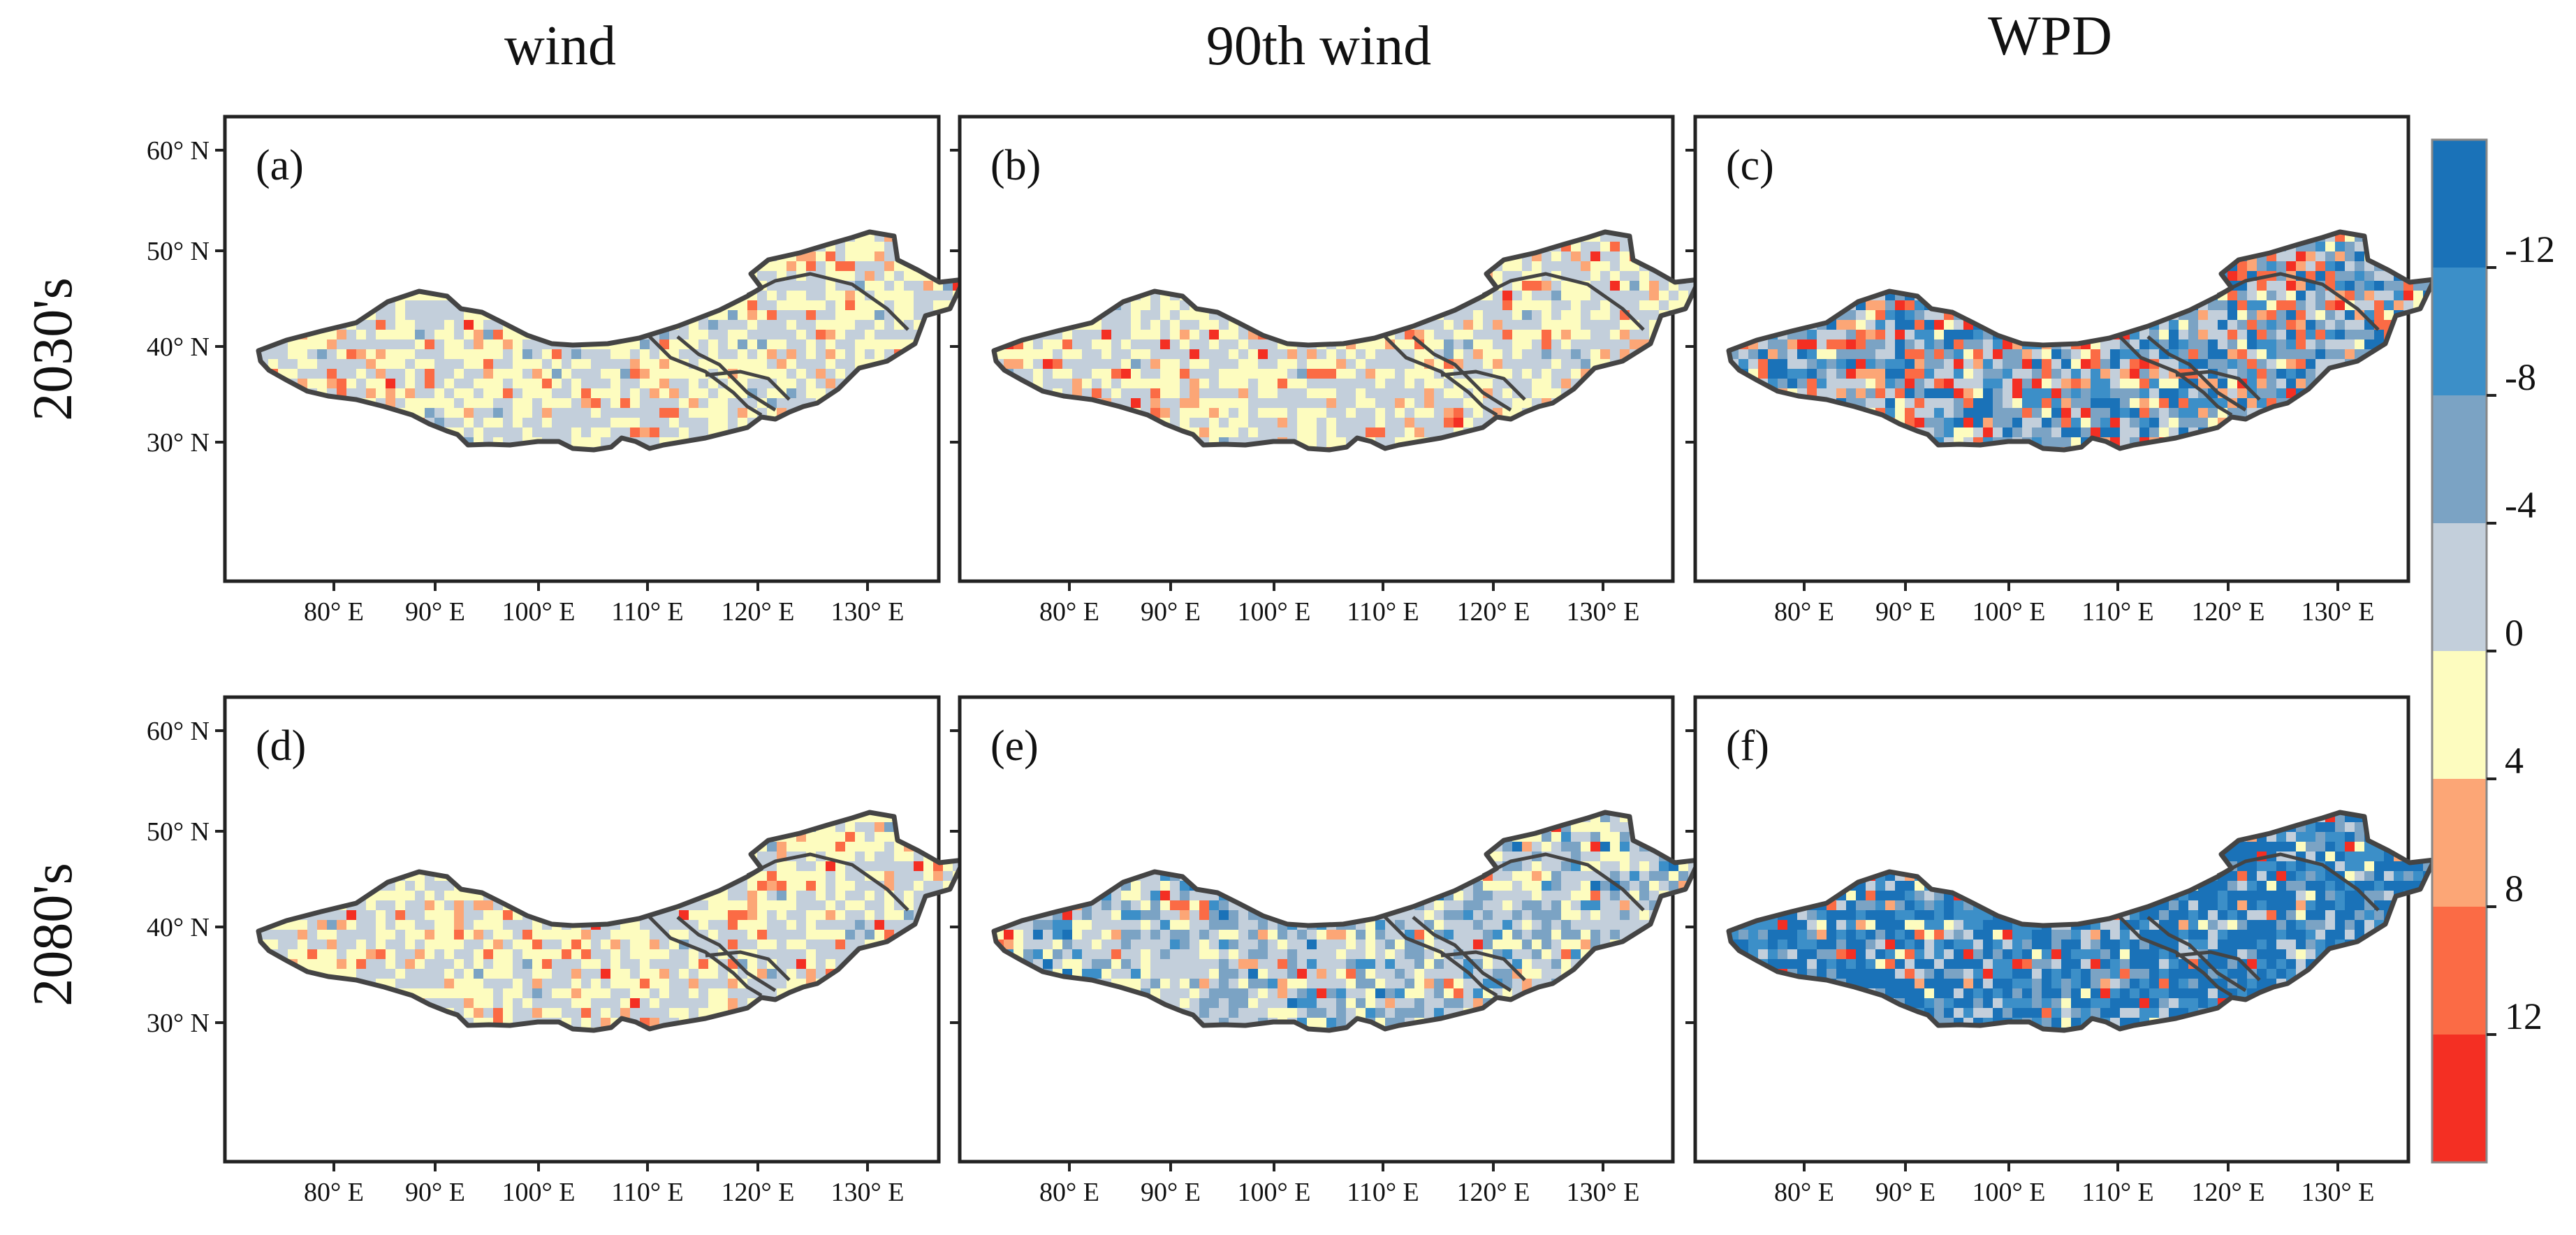 The width and height of the screenshot is (2576, 1235). Describe the element at coordinates (2493, 651) in the screenshot. I see `colorbar: -12 -8 -4 0 4 8 12` at that location.